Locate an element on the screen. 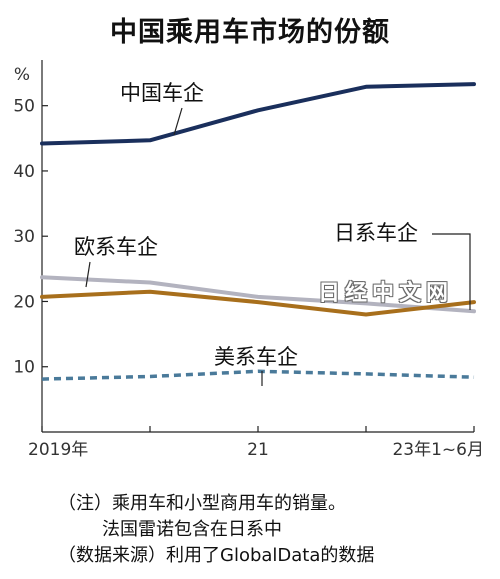  y-tick-label: 40 is located at coordinates (24, 172).